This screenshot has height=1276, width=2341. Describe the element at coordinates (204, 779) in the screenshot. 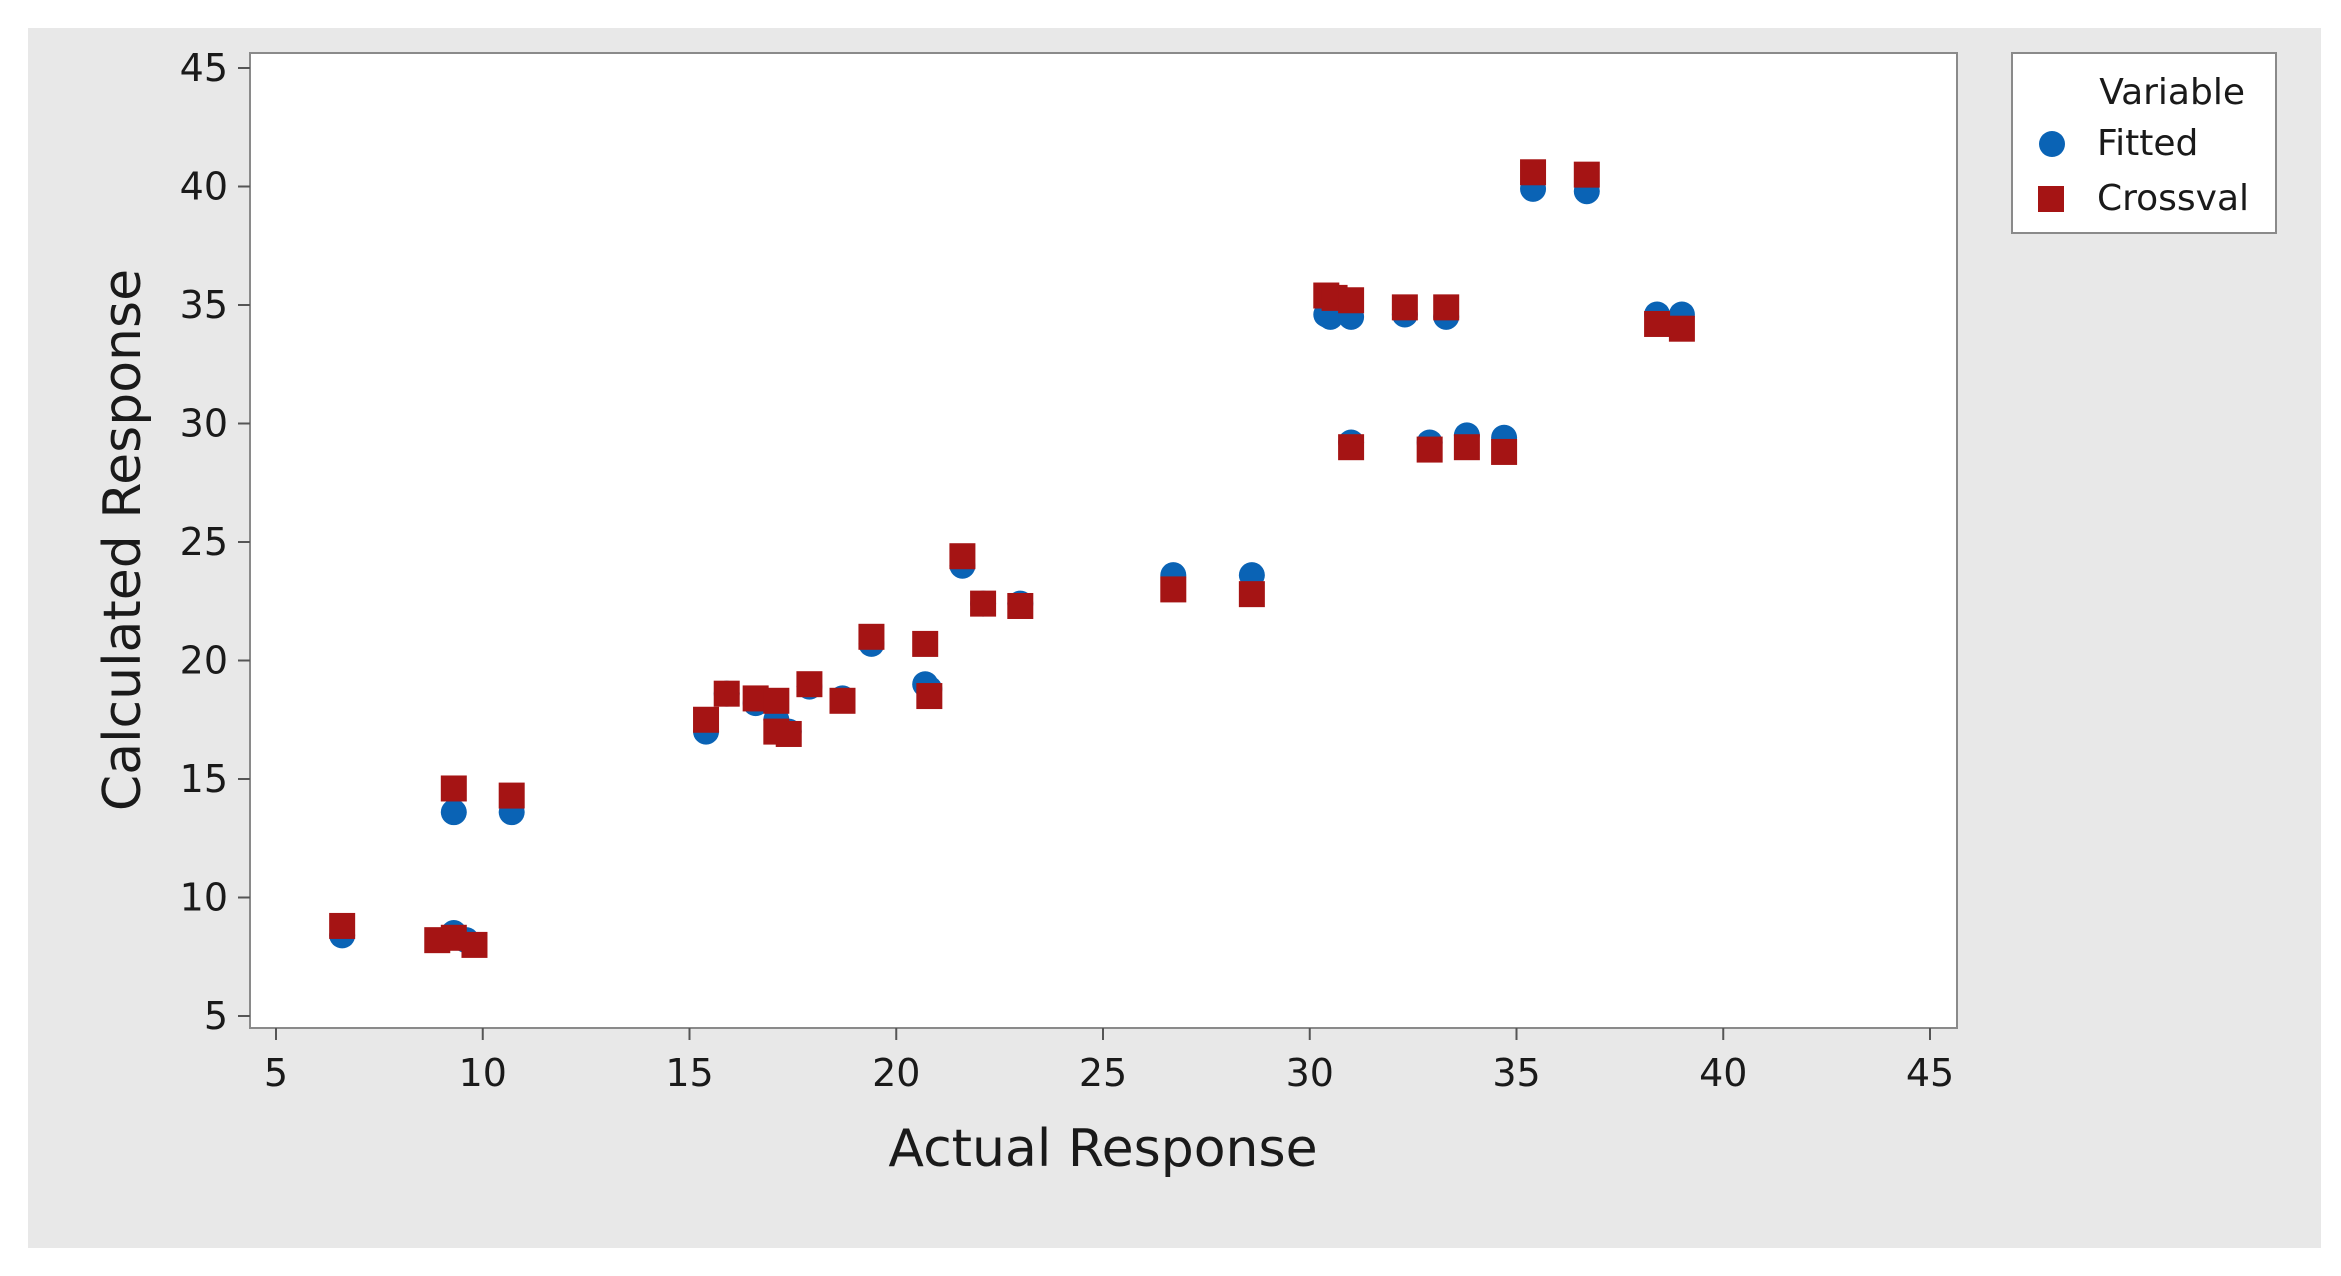

I see `y-tick-label: 15` at that location.